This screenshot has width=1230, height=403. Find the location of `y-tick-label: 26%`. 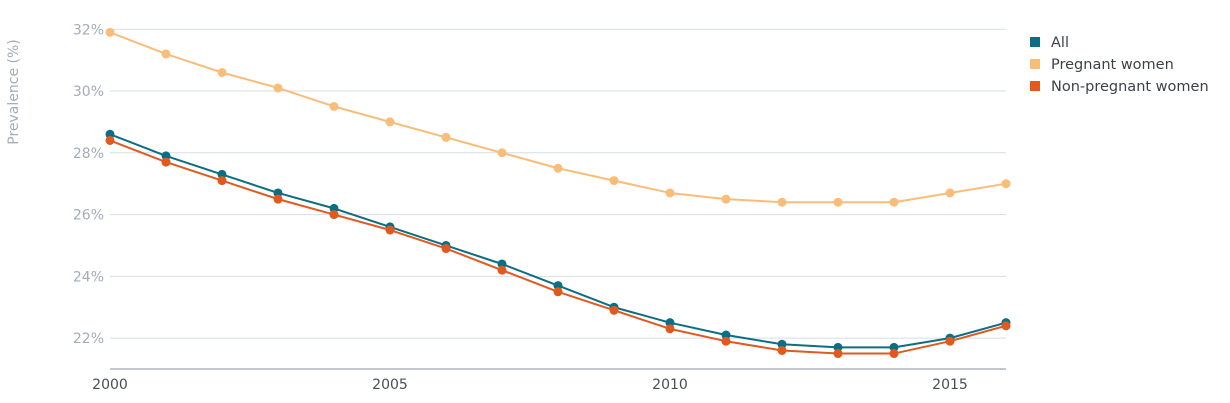

y-tick-label: 26% is located at coordinates (88, 216).